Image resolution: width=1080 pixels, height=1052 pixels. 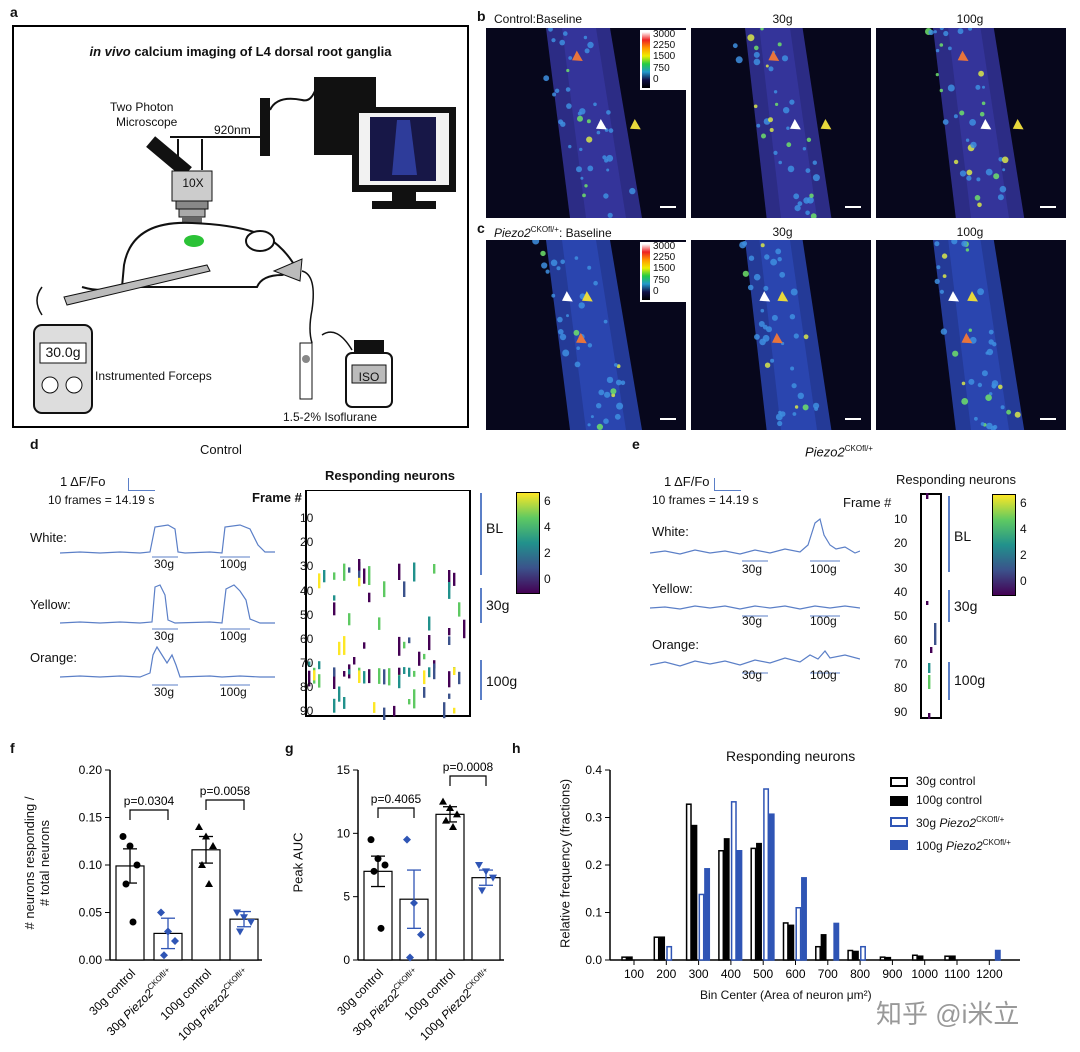 What do you see at coordinates (963, 845) in the screenshot?
I see `legend-label: 100g Piezo2CKOfl/+` at bounding box center [963, 845].